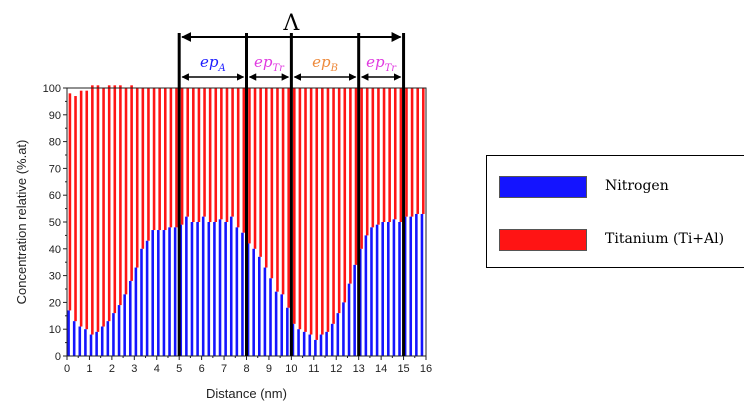 The image size is (744, 407). I want to click on x-tick-label: 15, so click(403, 369).